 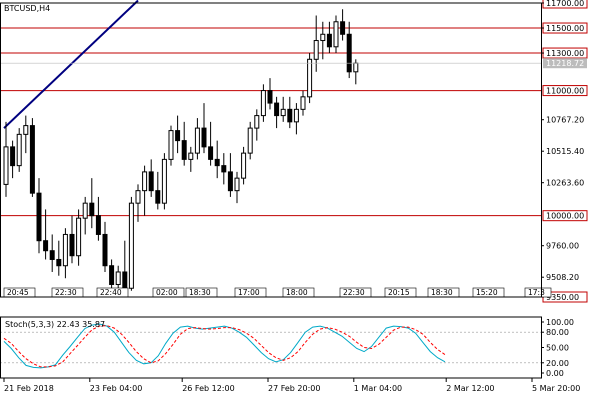 I want to click on stochastic-title: Stoch(5,3,3) 22.43 35.87, so click(x=55, y=324).